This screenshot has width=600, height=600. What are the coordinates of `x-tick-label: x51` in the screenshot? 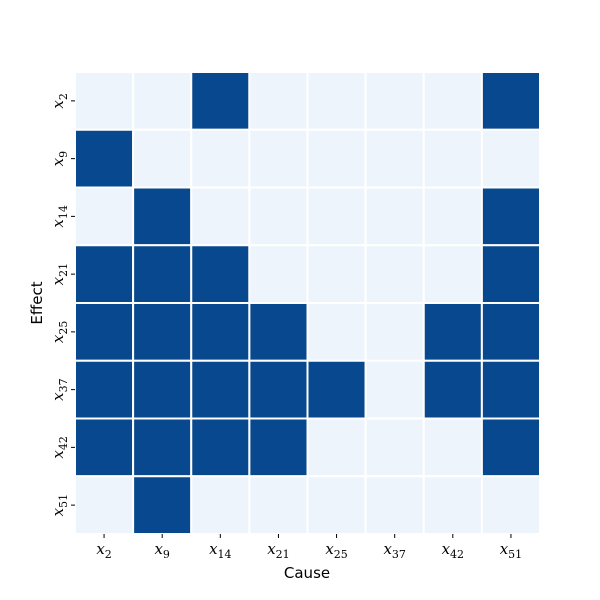 It's located at (511, 550).